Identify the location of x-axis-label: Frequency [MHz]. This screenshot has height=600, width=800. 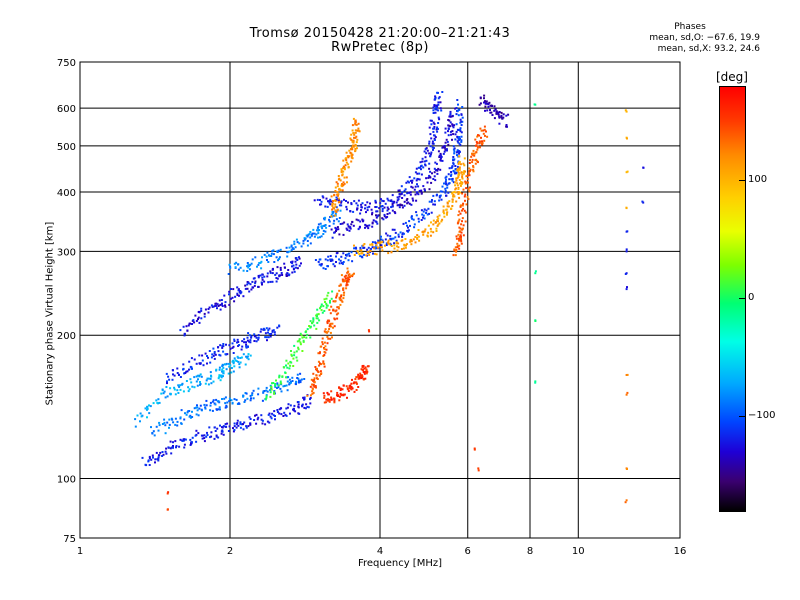
(400, 563).